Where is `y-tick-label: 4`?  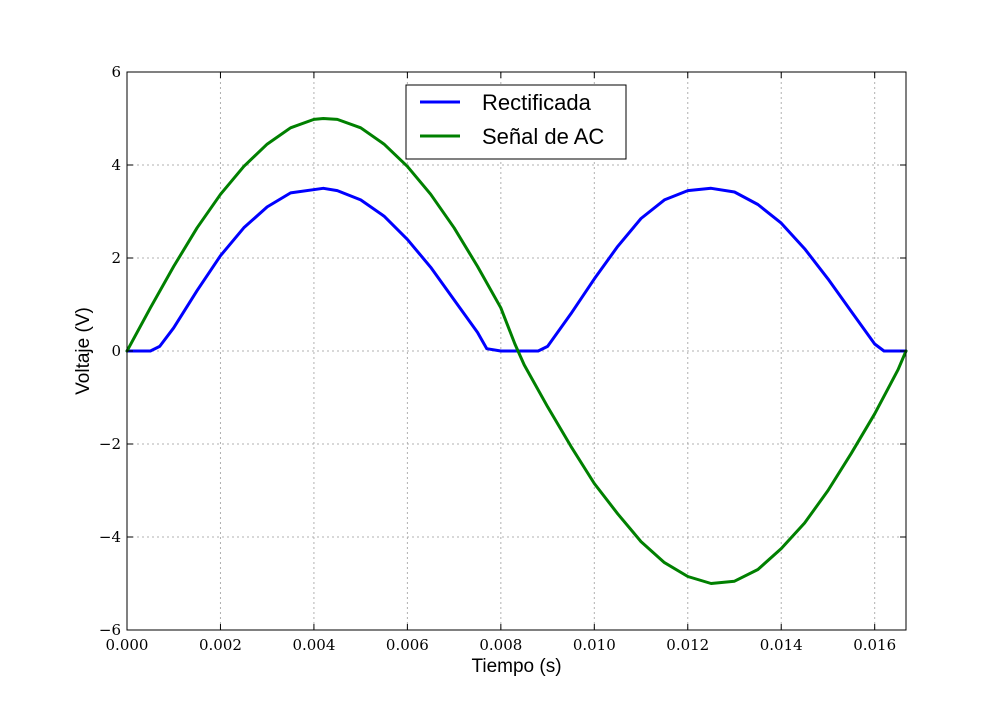 y-tick-label: 4 is located at coordinates (116, 165).